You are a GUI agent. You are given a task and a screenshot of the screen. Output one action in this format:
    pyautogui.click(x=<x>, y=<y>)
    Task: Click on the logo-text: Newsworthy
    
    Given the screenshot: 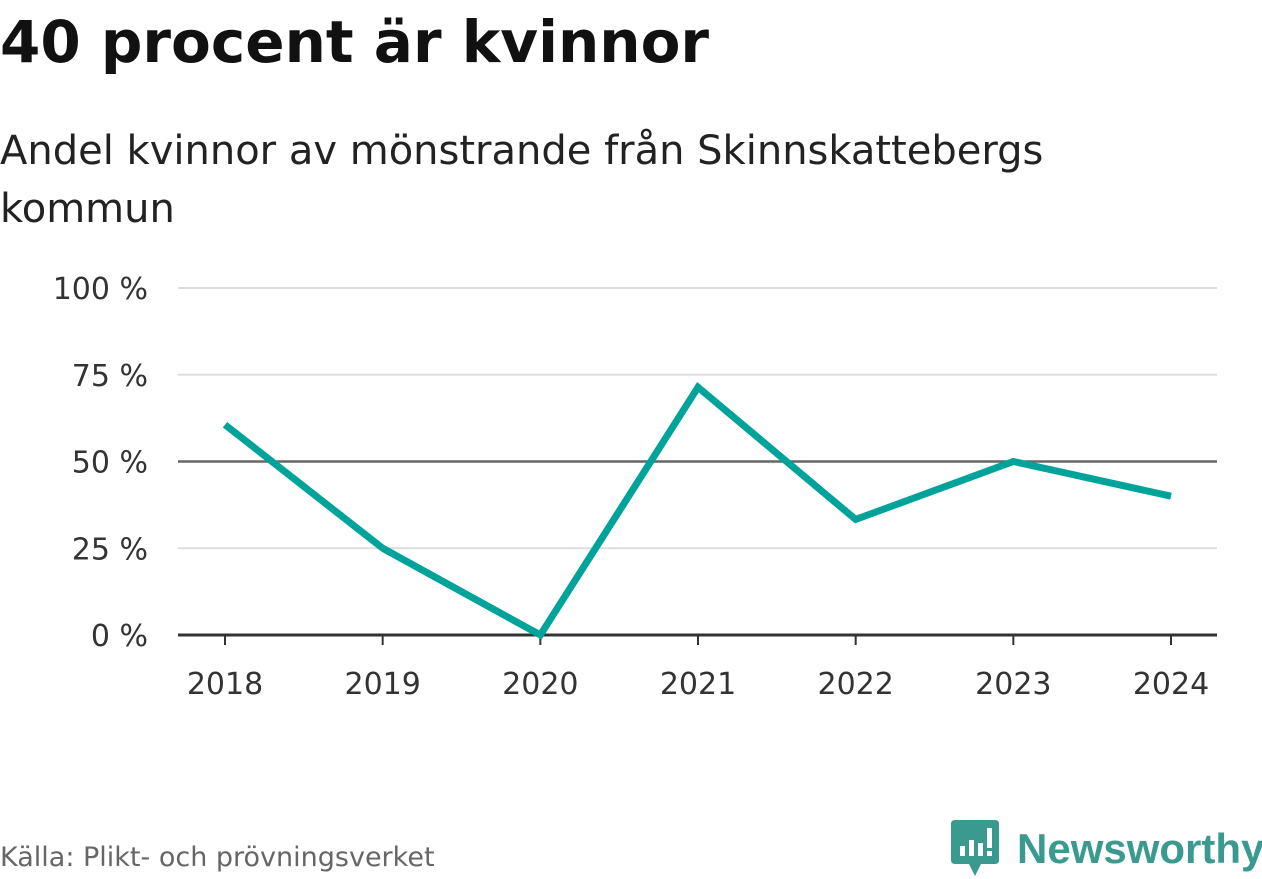 What is the action you would take?
    pyautogui.click(x=1139, y=848)
    